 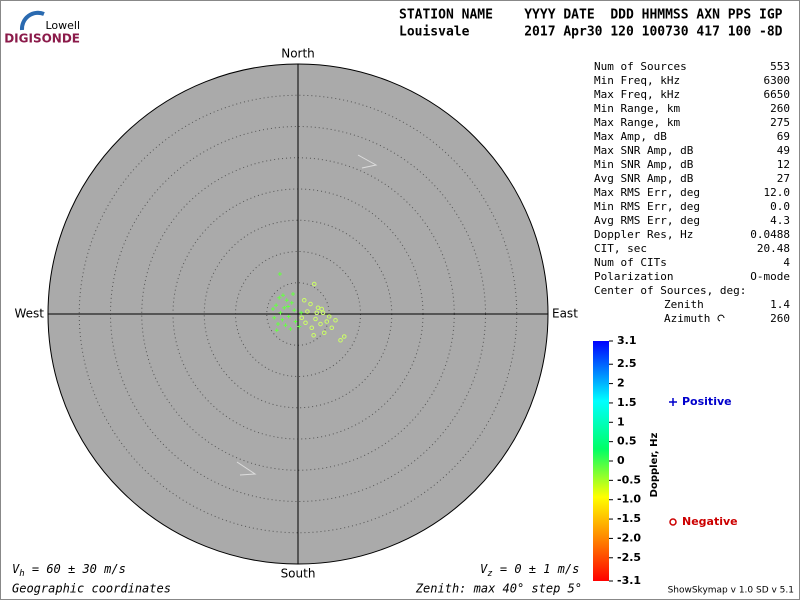 I want to click on legend-label: Negative, so click(x=710, y=521).